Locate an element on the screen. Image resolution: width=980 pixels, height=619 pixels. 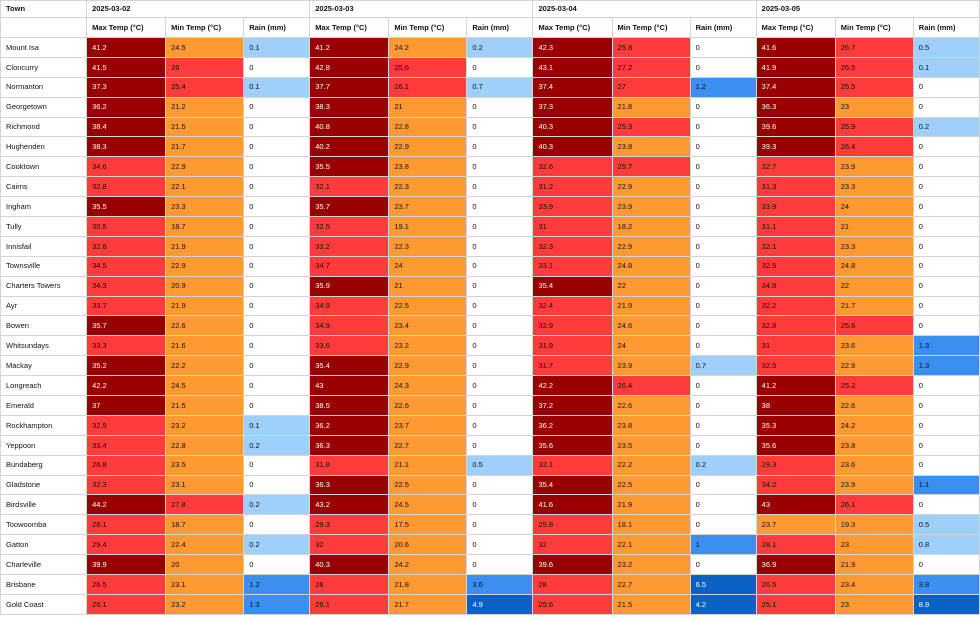
max-temp-cell: 36.3 is located at coordinates (349, 485).